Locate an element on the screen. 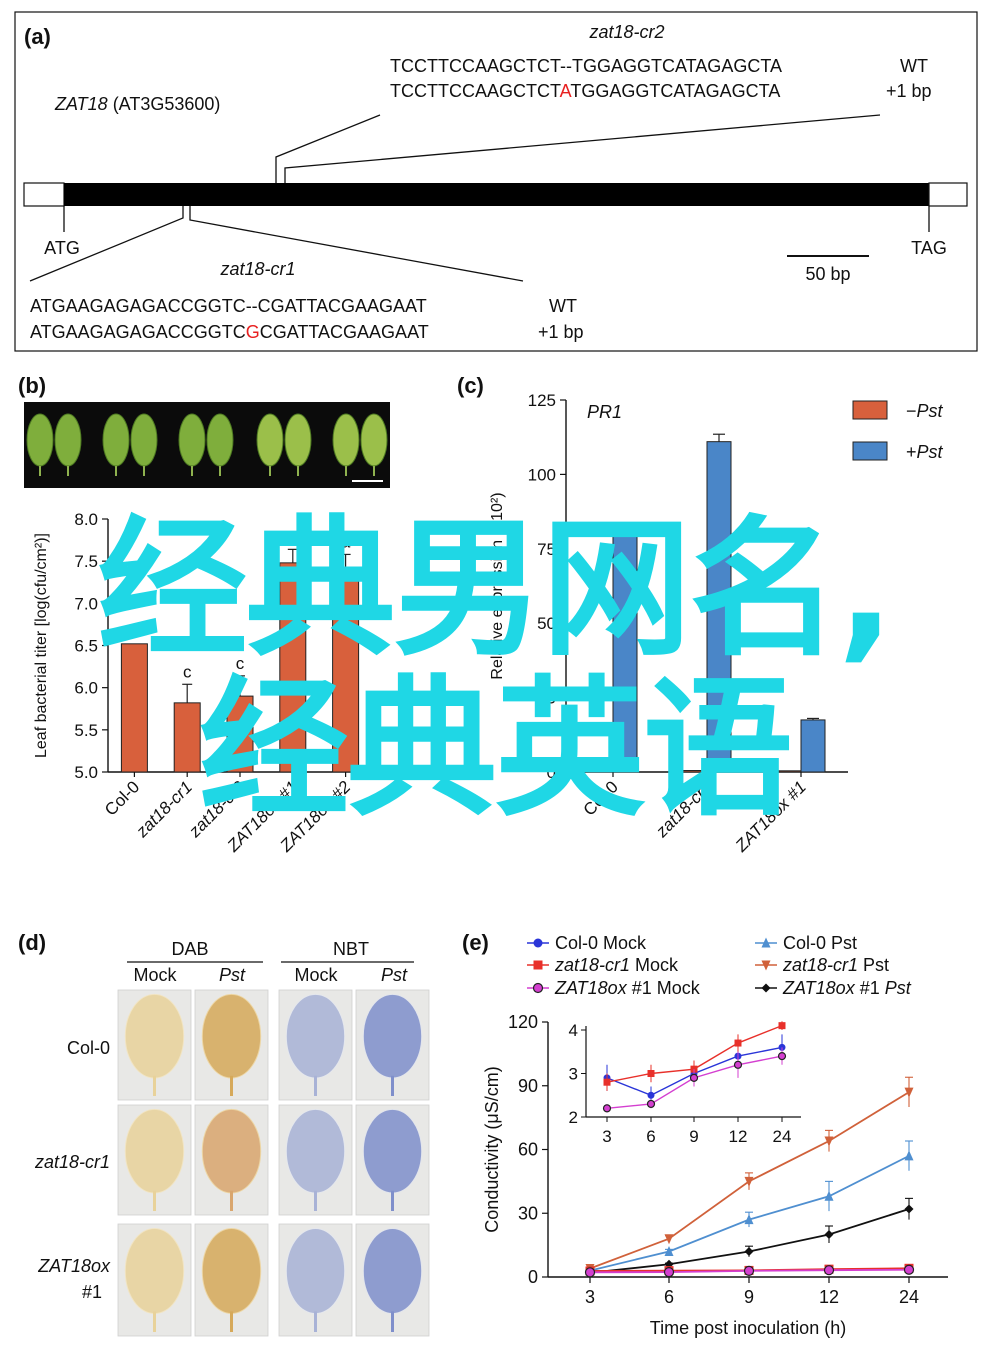  e-x-tick-label: 24 is located at coordinates (909, 1297).